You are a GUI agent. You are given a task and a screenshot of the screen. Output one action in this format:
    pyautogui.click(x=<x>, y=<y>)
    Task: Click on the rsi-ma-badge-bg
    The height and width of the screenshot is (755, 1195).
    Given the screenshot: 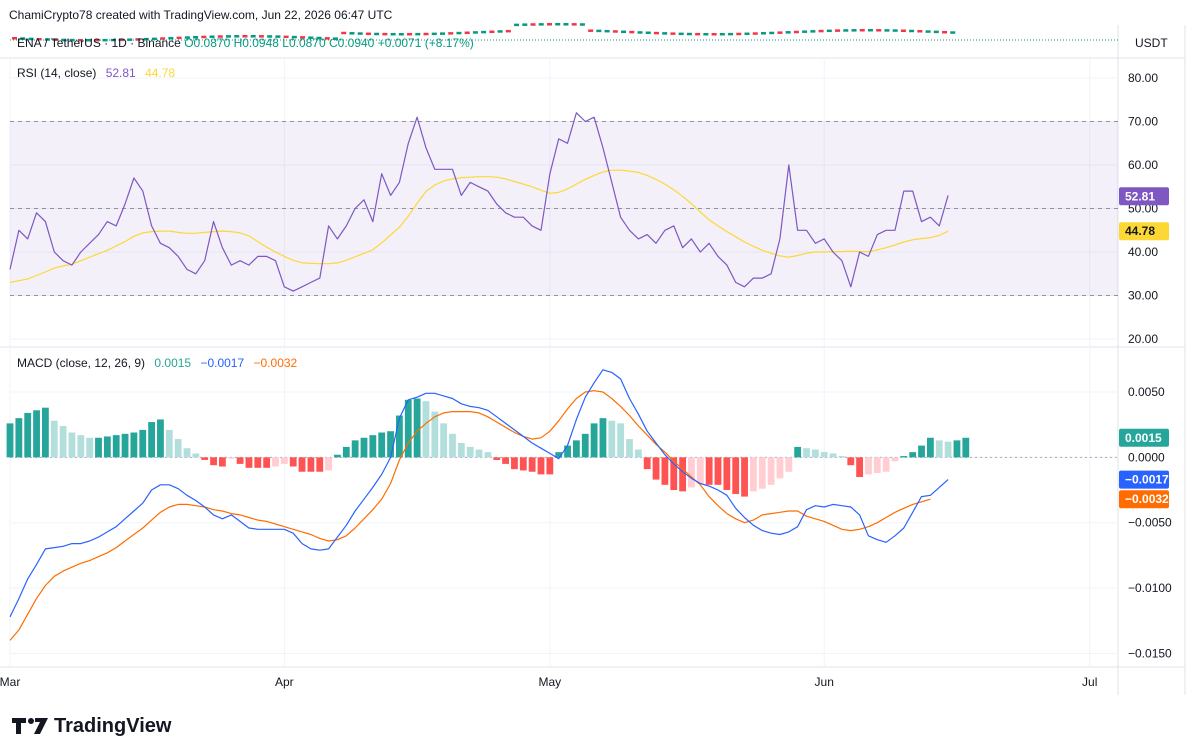 What is the action you would take?
    pyautogui.click(x=1144, y=231)
    